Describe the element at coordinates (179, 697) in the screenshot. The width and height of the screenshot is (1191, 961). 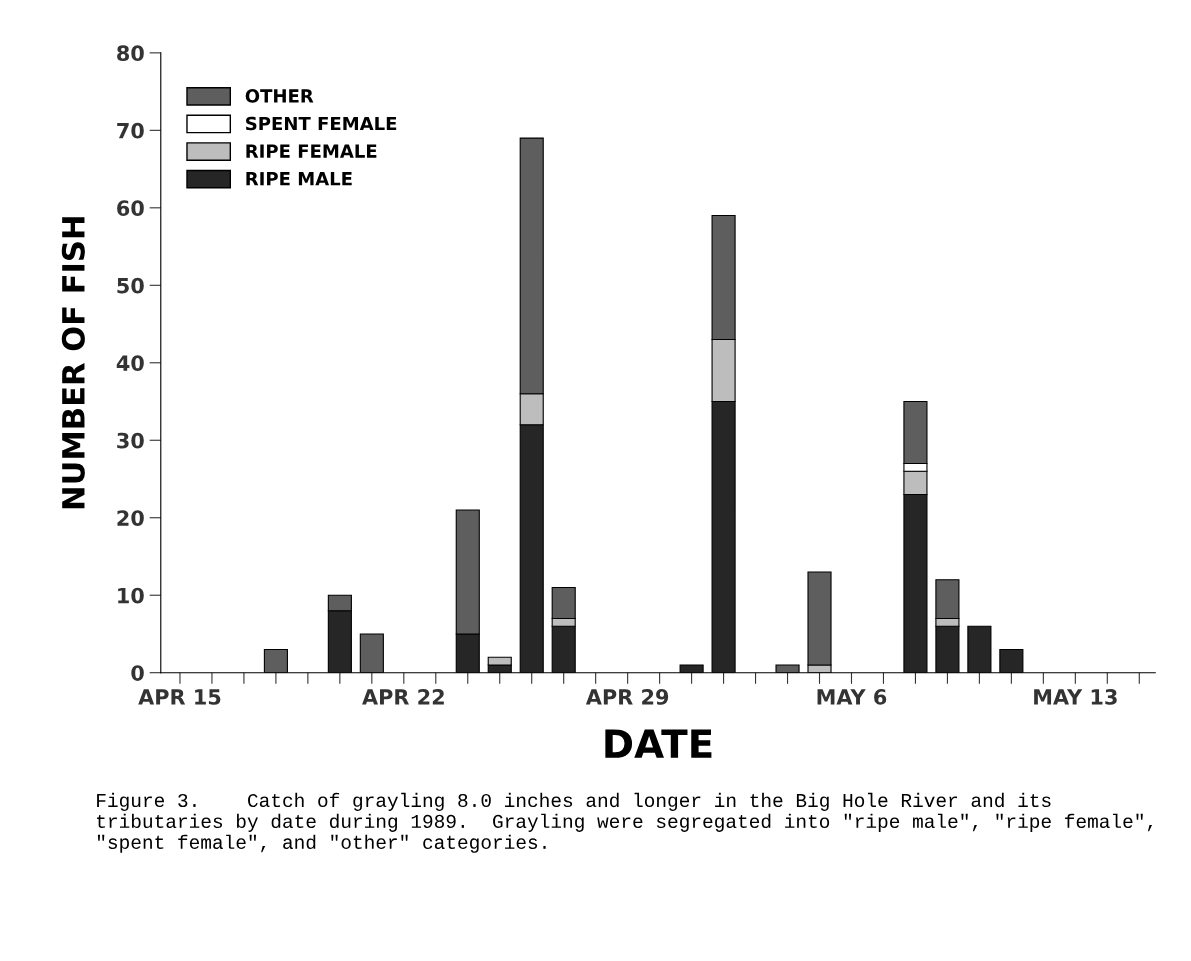
I see `x-tick-label: APR 15` at that location.